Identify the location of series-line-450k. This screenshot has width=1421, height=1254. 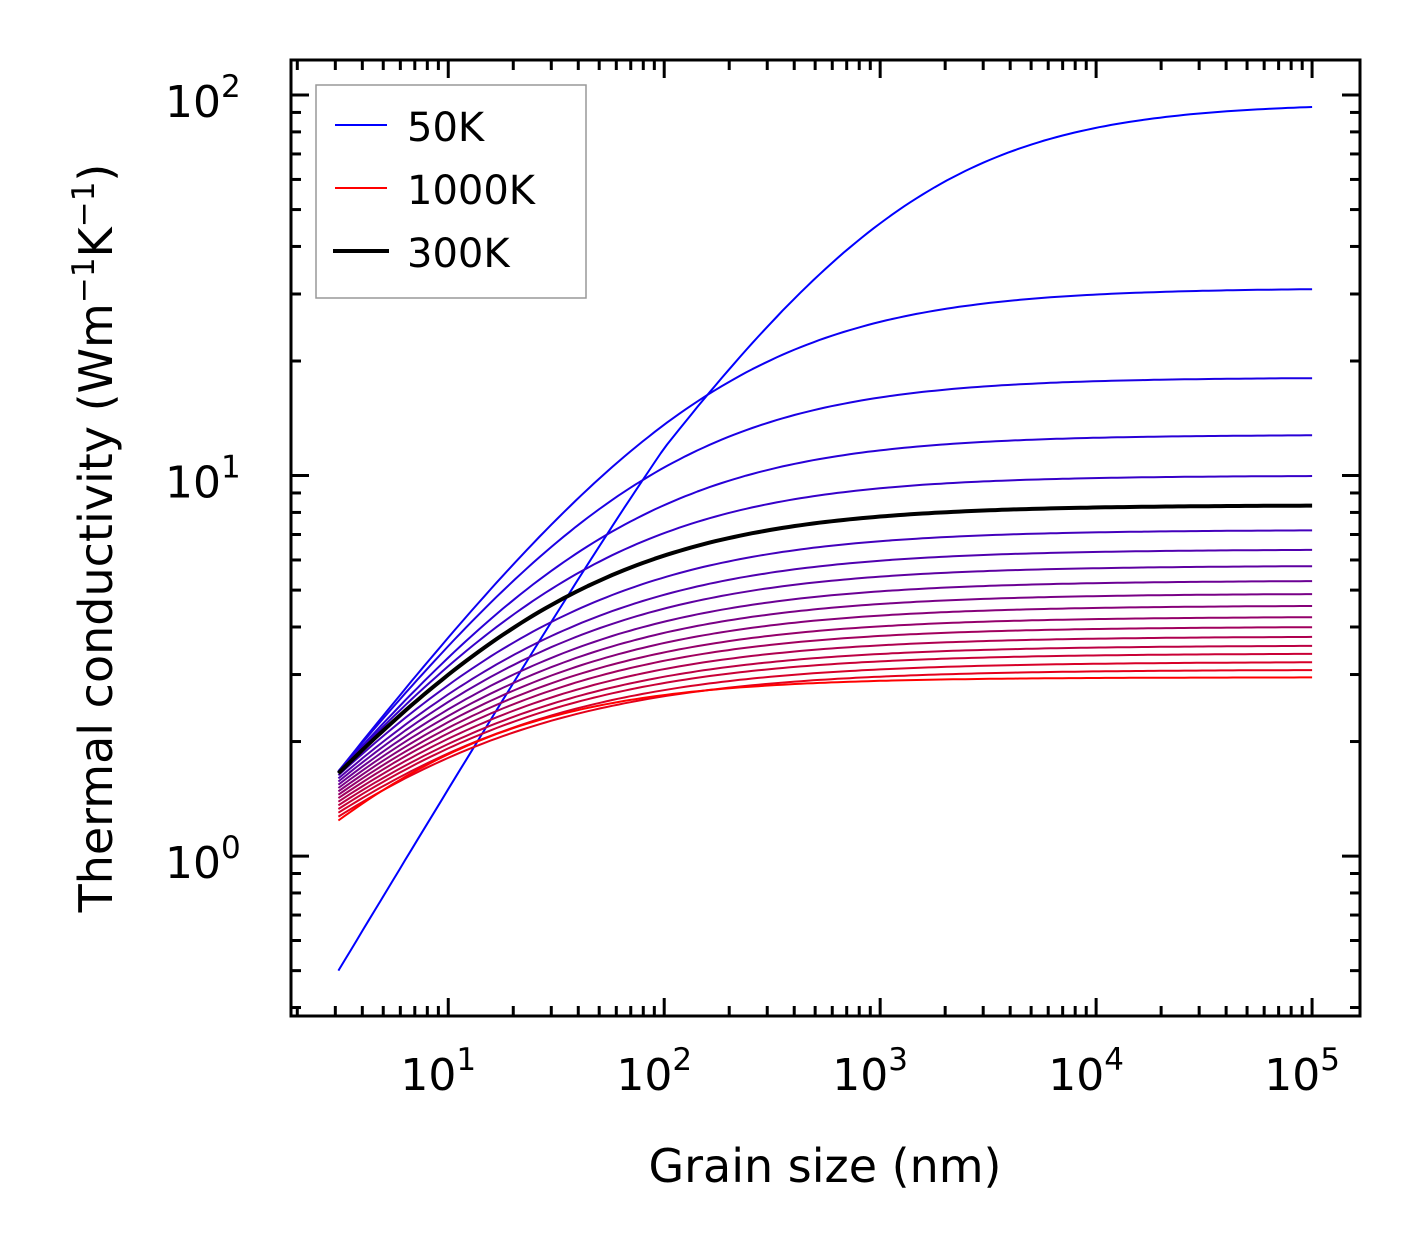
(825, 674).